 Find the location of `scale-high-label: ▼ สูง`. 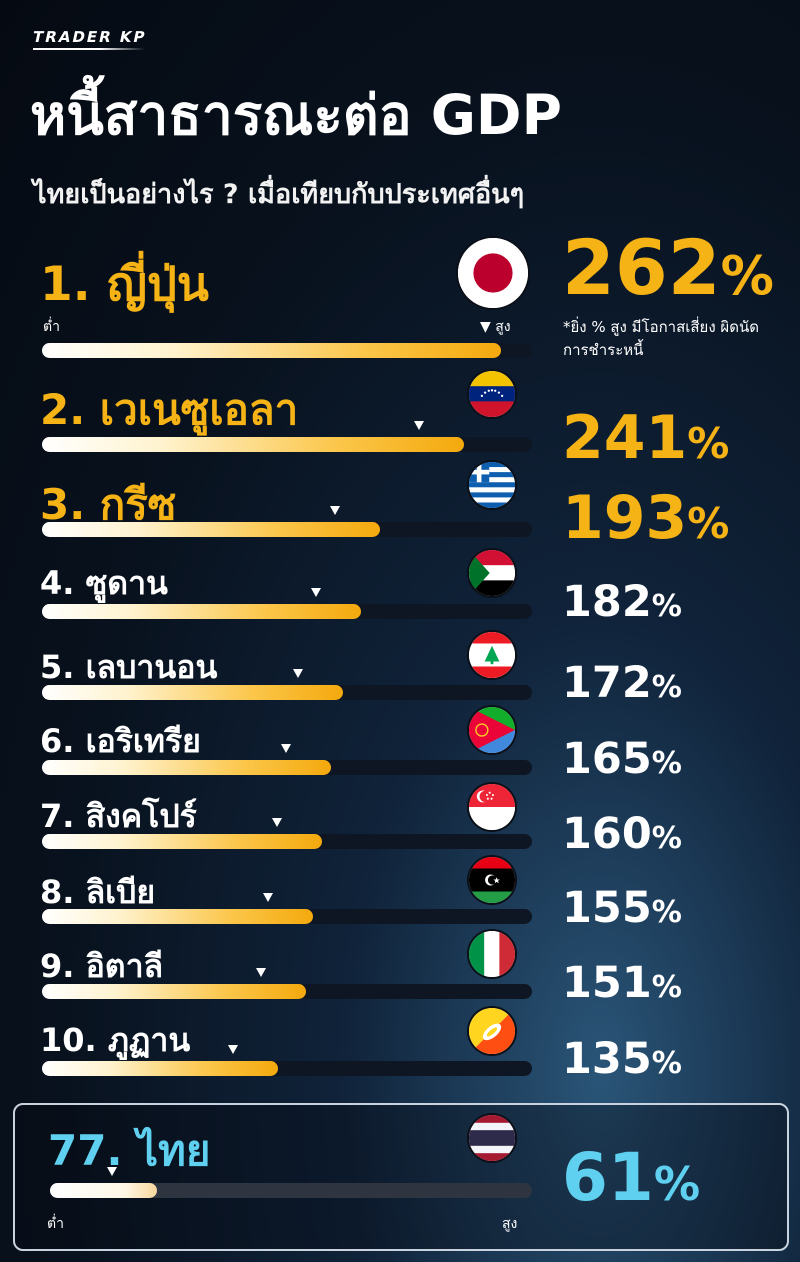

scale-high-label: ▼ สูง is located at coordinates (495, 327).